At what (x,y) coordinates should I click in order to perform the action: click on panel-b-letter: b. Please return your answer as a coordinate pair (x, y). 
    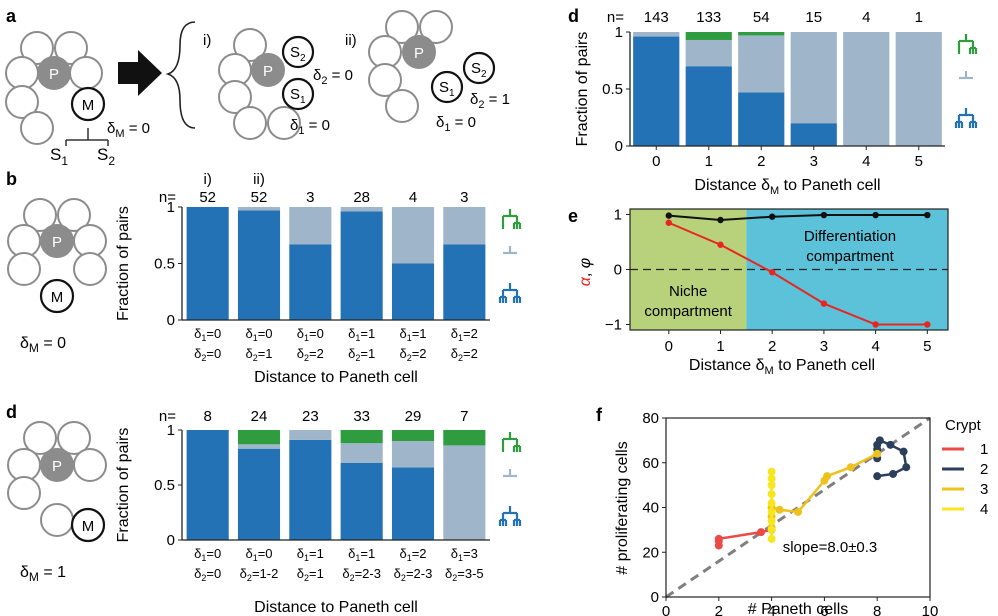
    Looking at the image, I should click on (11, 179).